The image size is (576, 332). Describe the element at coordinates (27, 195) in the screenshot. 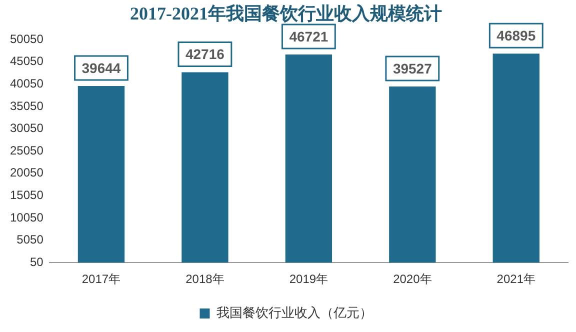

I see `y-tick-label: 15050` at that location.